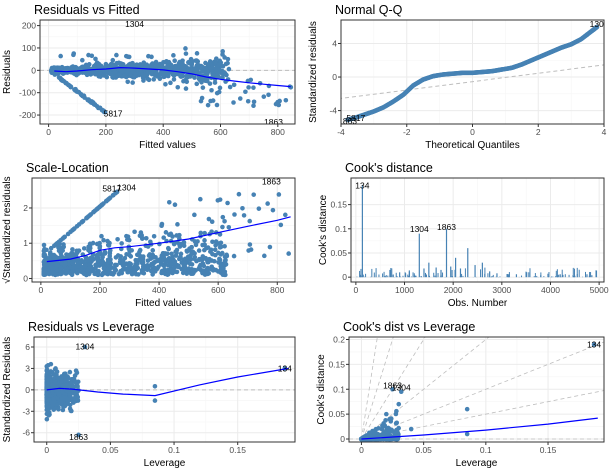 This screenshot has height=472, width=610. I want to click on point-label: 5817, so click(113, 113).